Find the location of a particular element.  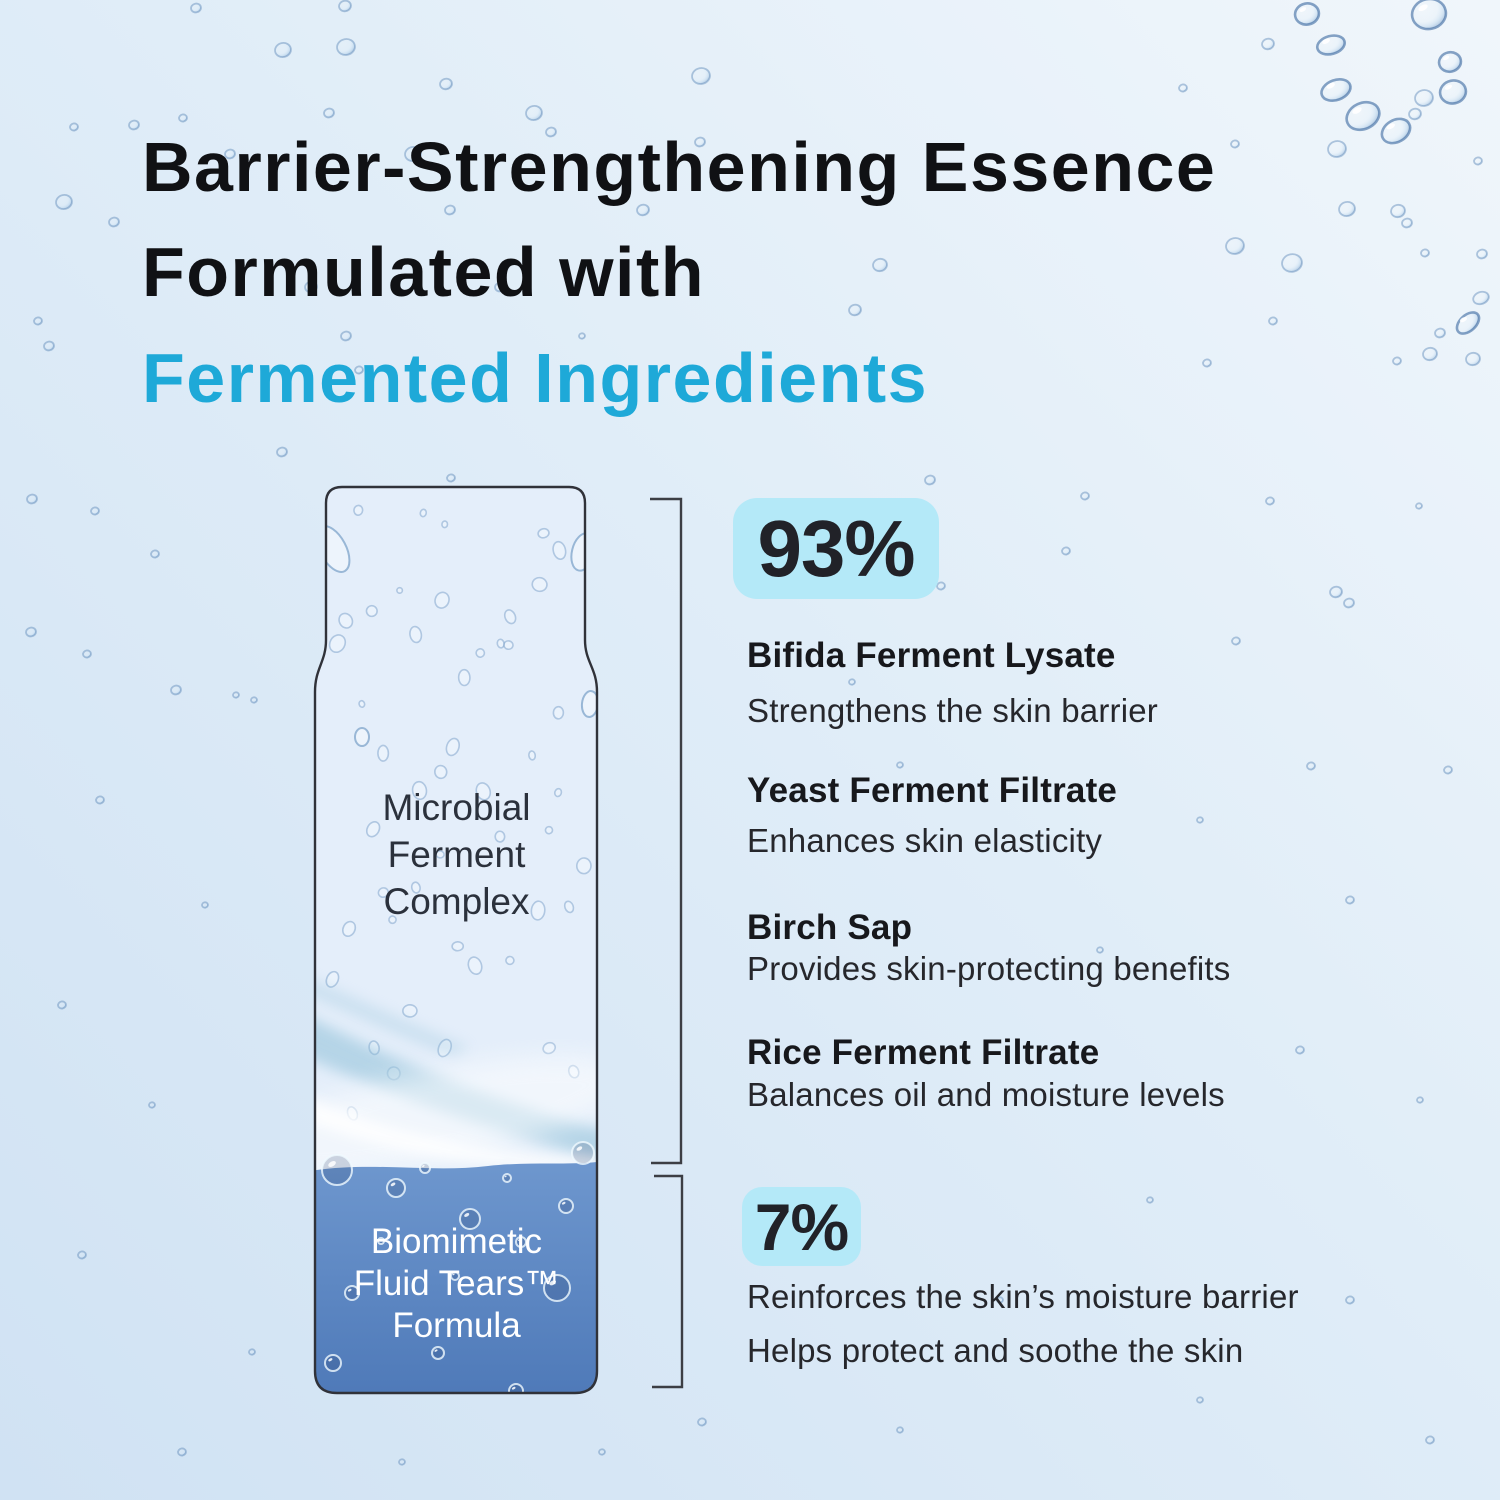

vial-content-label-line: Microbial is located at coordinates (456, 807).